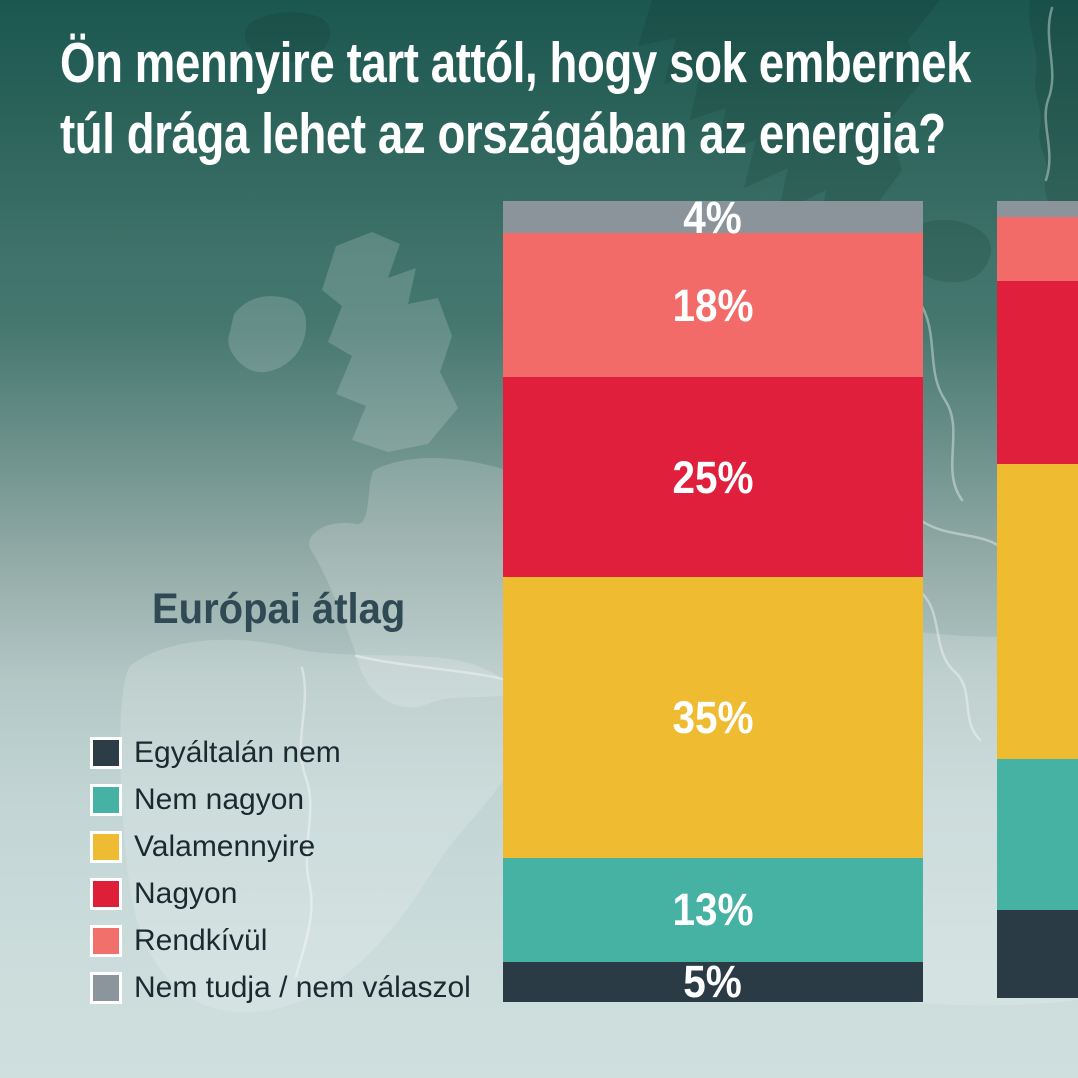 The image size is (1078, 1078). Describe the element at coordinates (390, 342) in the screenshot. I see `map-great-britain` at that location.